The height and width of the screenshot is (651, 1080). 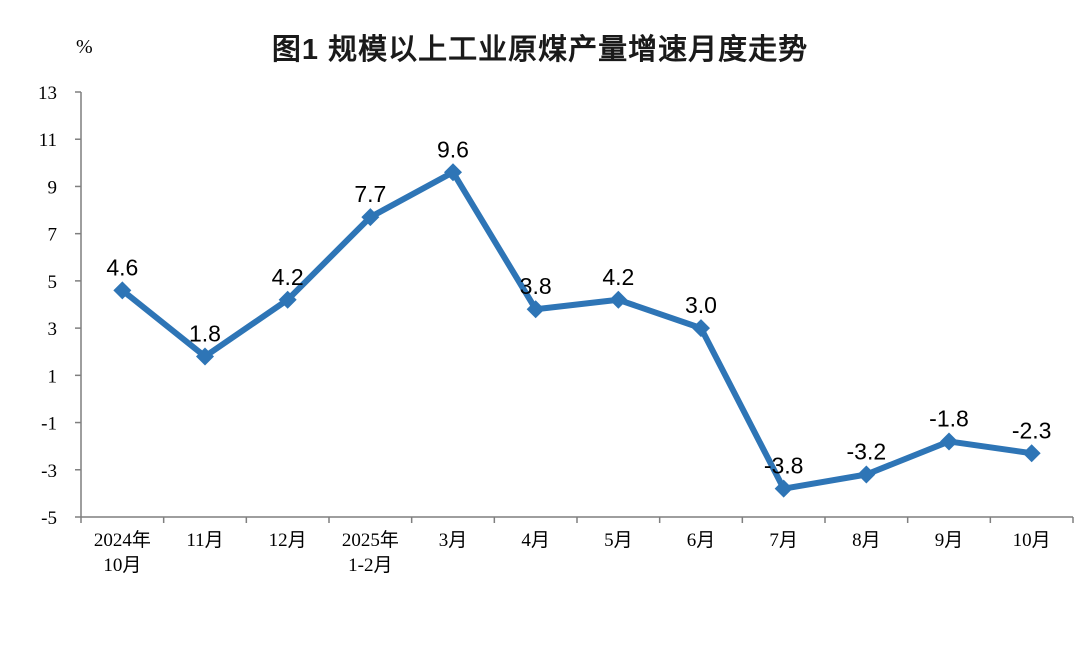 What do you see at coordinates (288, 540) in the screenshot?
I see `x-tick-label: 12月` at bounding box center [288, 540].